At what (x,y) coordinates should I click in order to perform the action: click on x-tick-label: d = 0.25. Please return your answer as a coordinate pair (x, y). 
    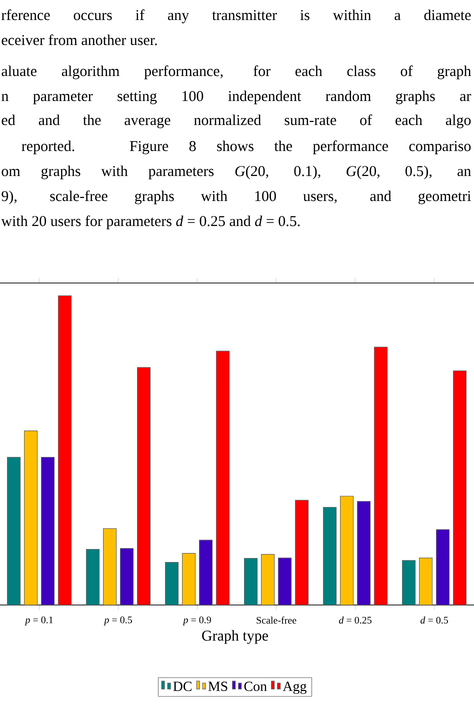
    Looking at the image, I should click on (355, 620).